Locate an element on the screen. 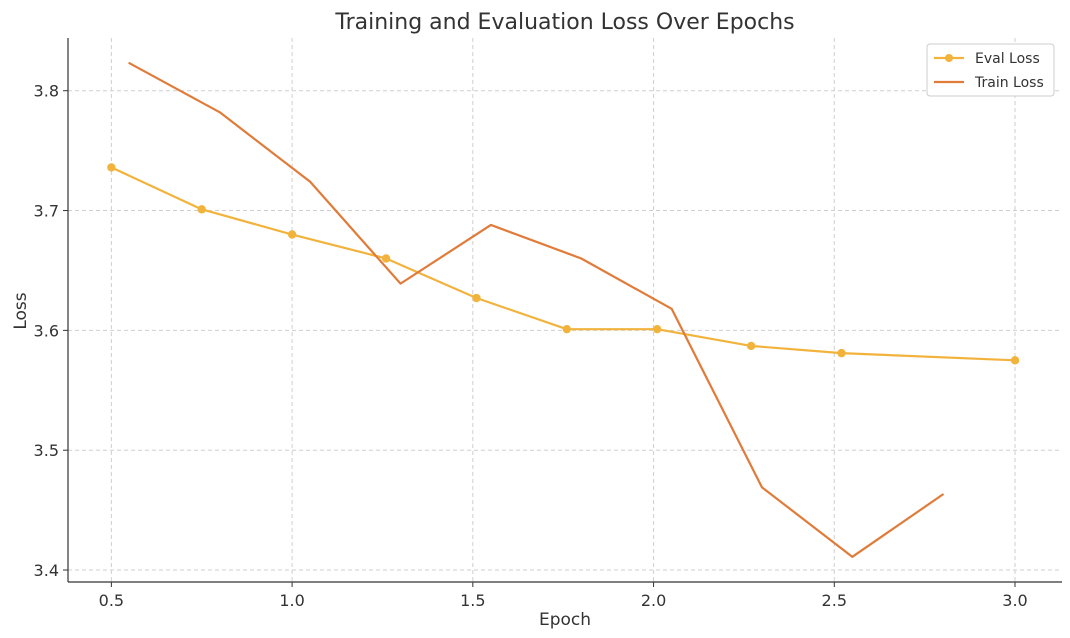 The image size is (1070, 638). x-axis-label: Epoch is located at coordinates (565, 620).